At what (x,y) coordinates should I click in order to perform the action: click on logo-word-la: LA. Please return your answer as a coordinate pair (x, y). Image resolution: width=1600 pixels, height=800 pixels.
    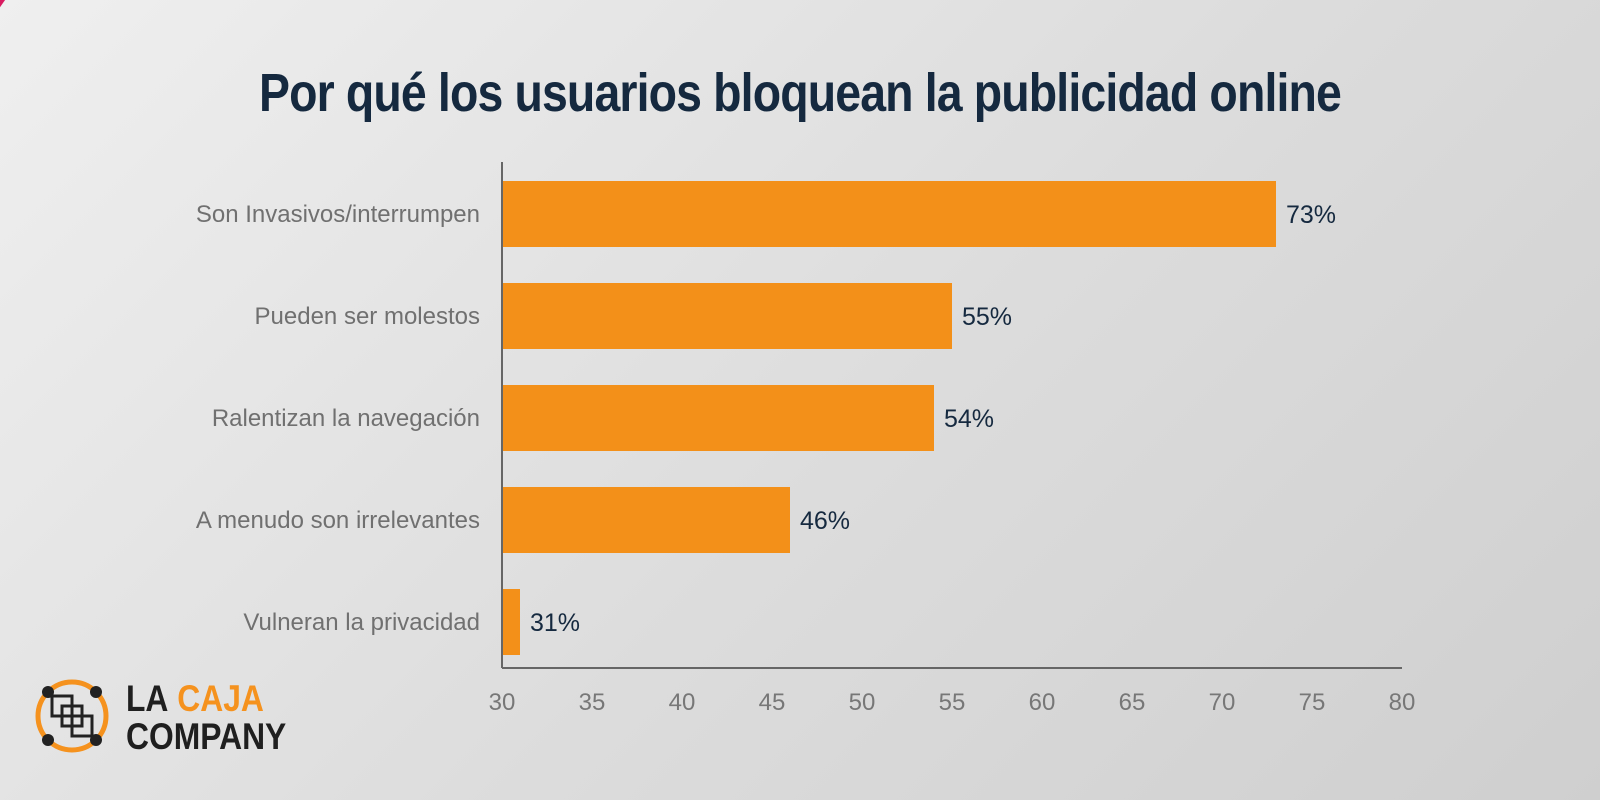
    Looking at the image, I should click on (147, 698).